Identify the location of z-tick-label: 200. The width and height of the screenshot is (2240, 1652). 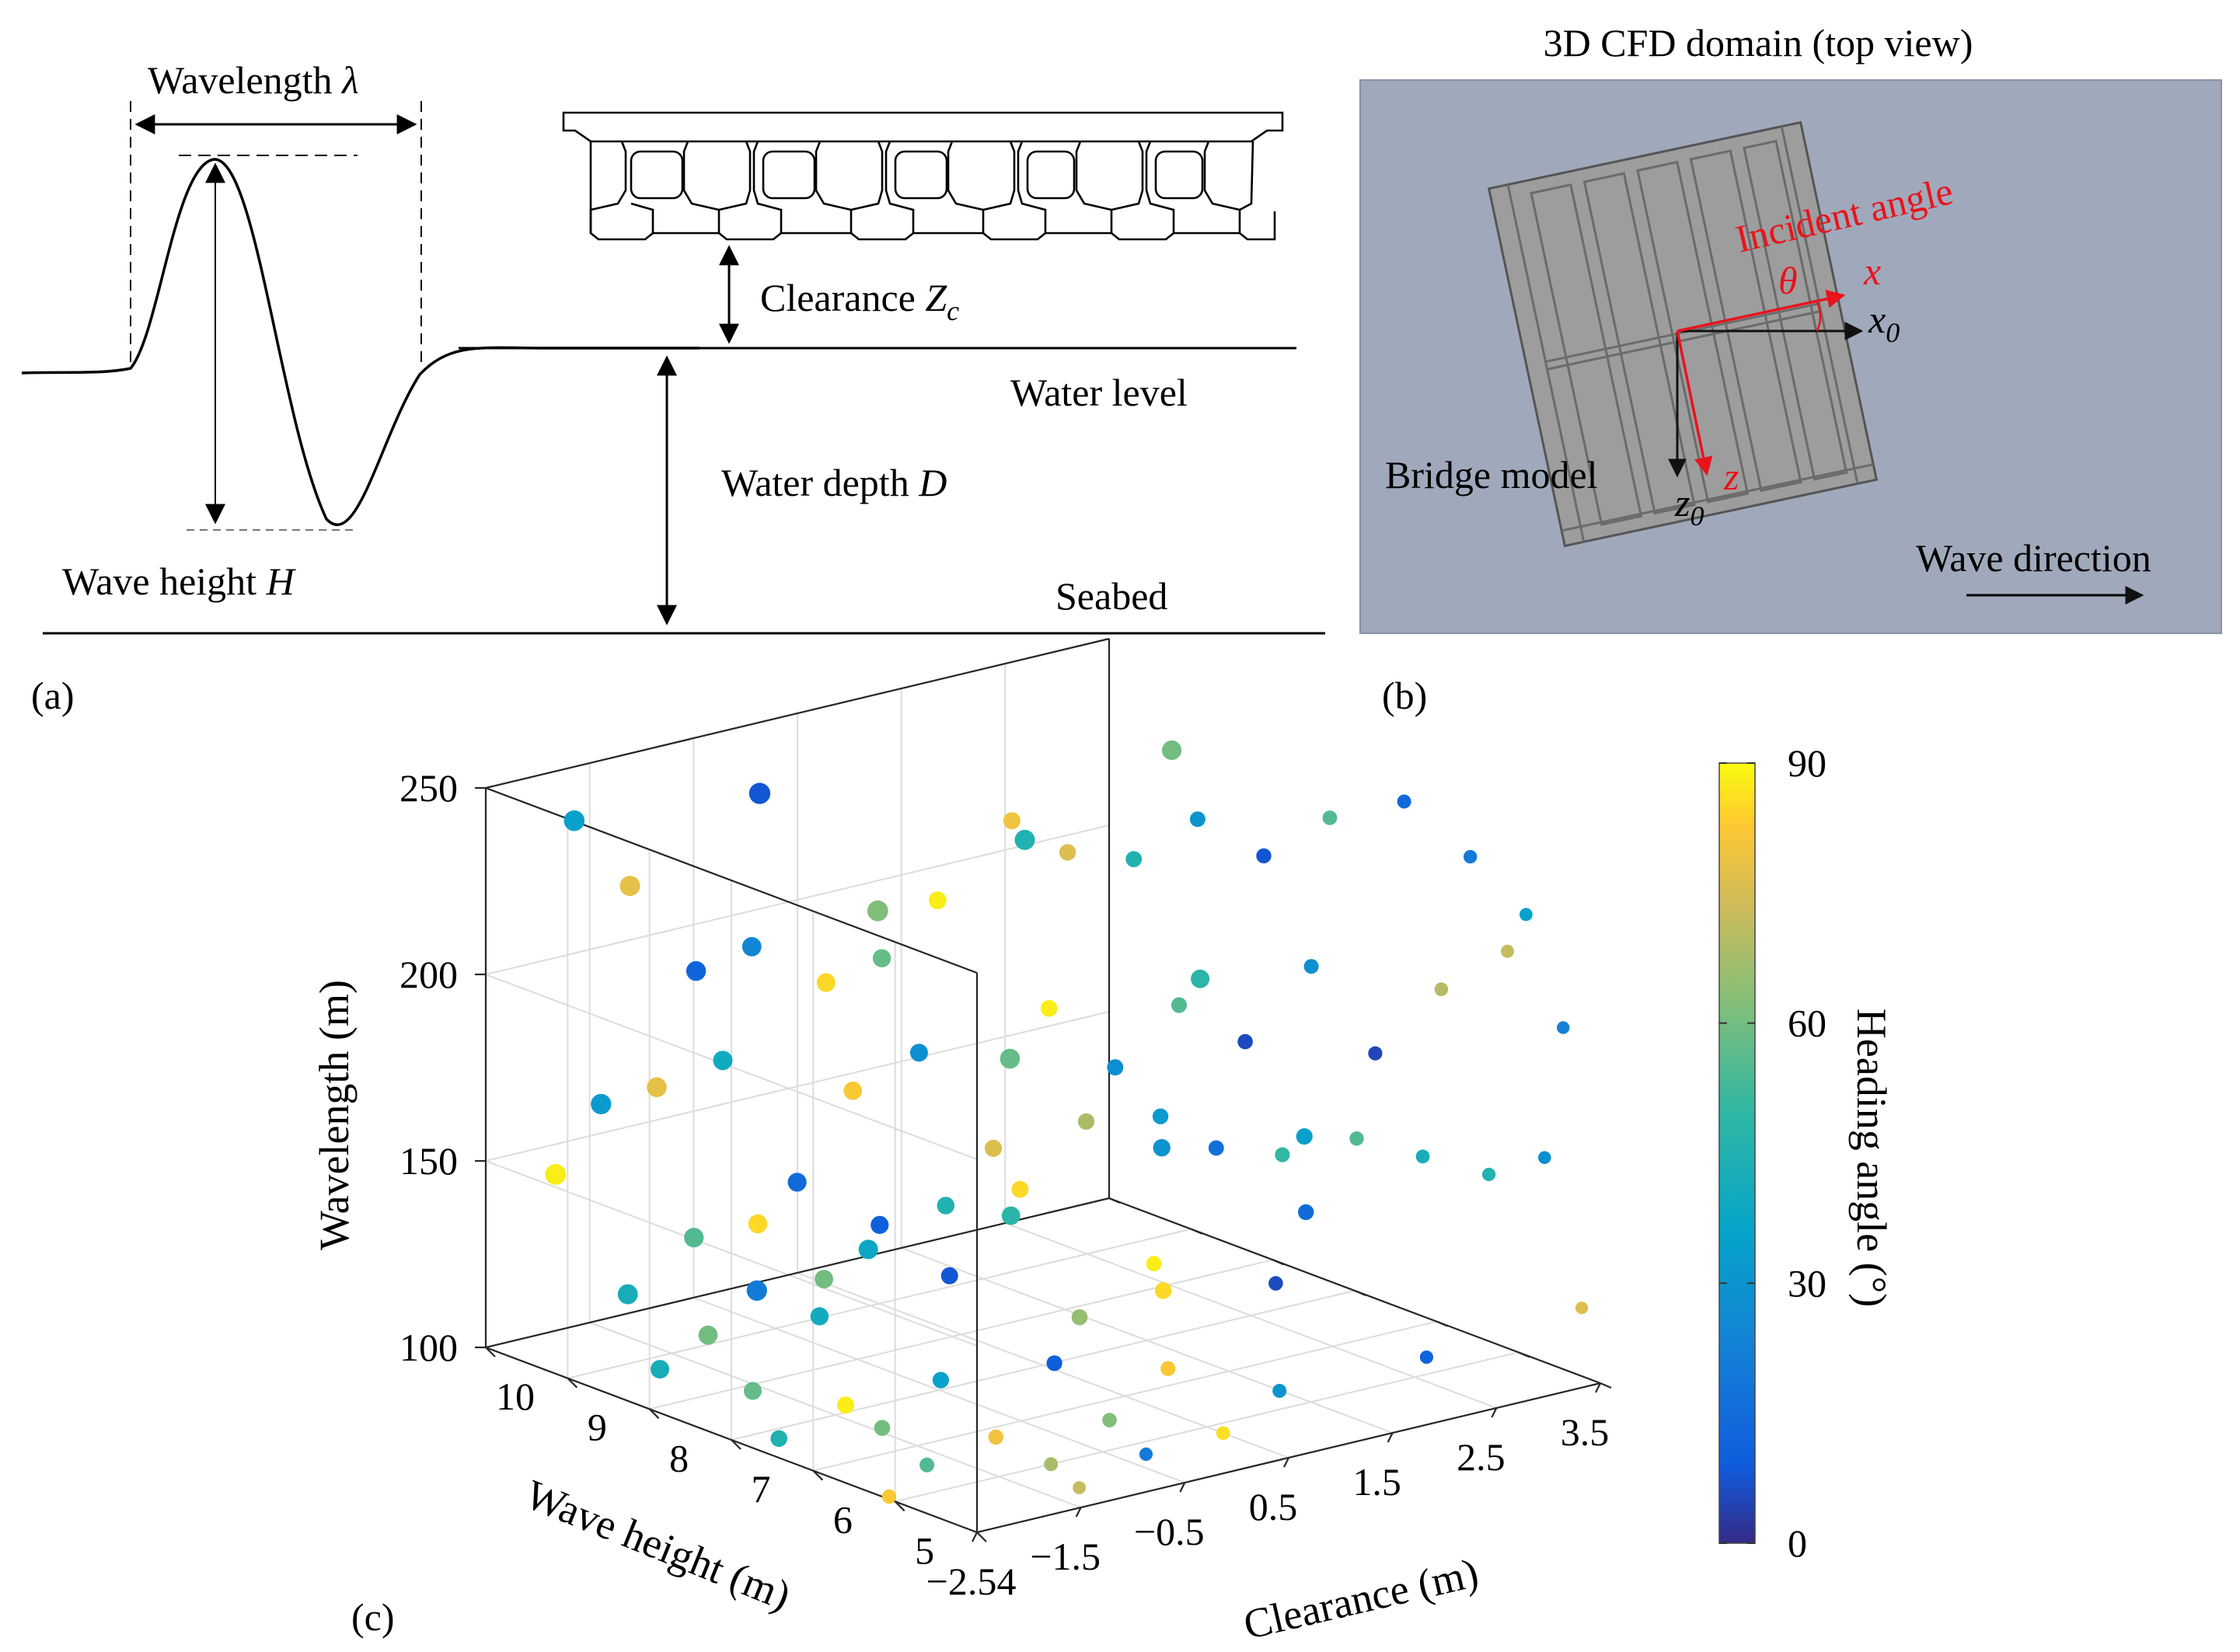
(429, 974).